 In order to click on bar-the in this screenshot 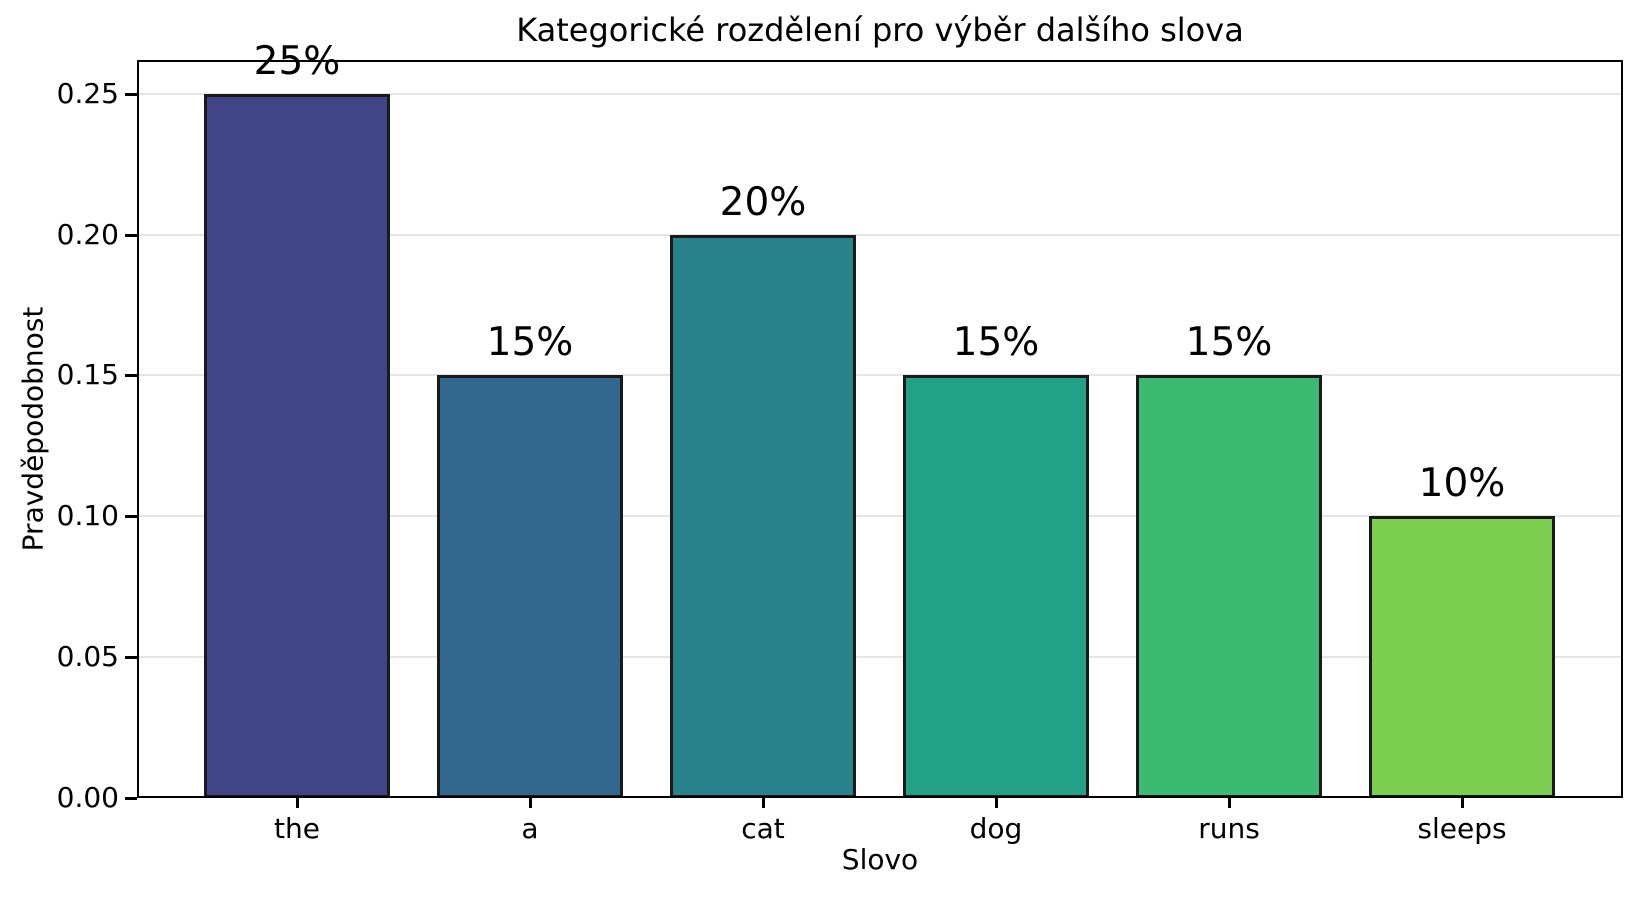, I will do `click(297, 445)`.